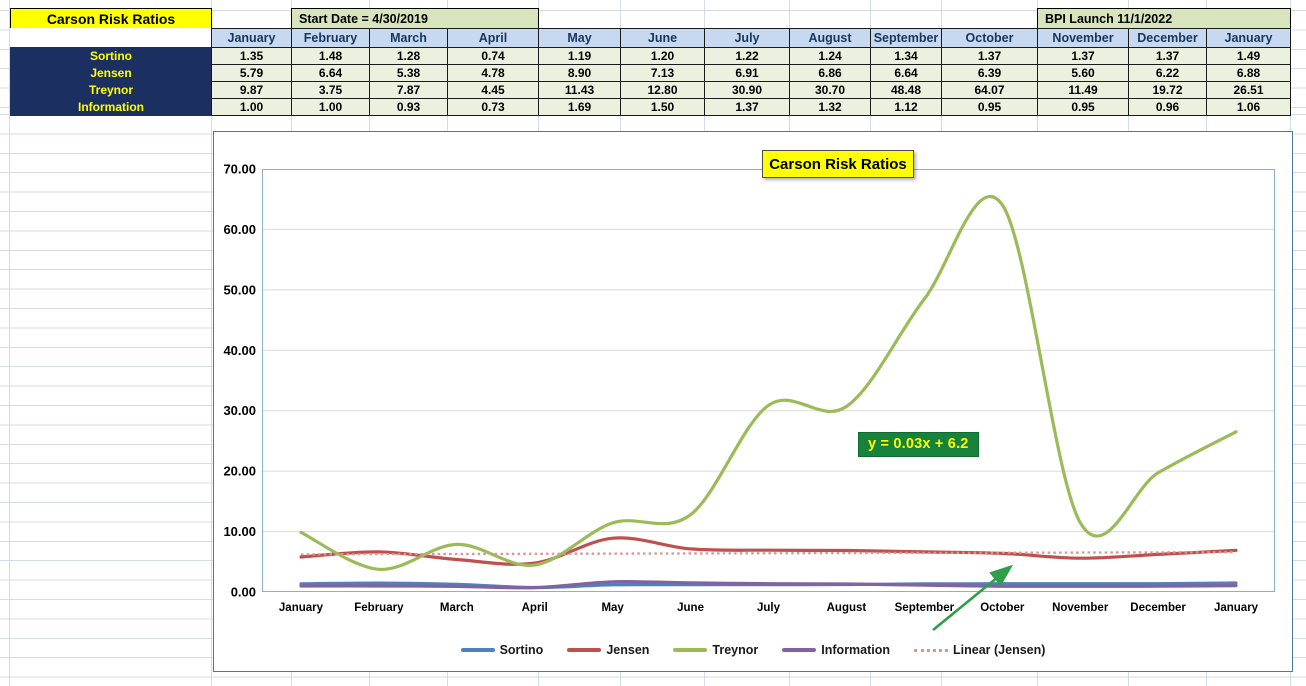  What do you see at coordinates (493, 56) in the screenshot?
I see `cell-sortino-4: 0.74` at bounding box center [493, 56].